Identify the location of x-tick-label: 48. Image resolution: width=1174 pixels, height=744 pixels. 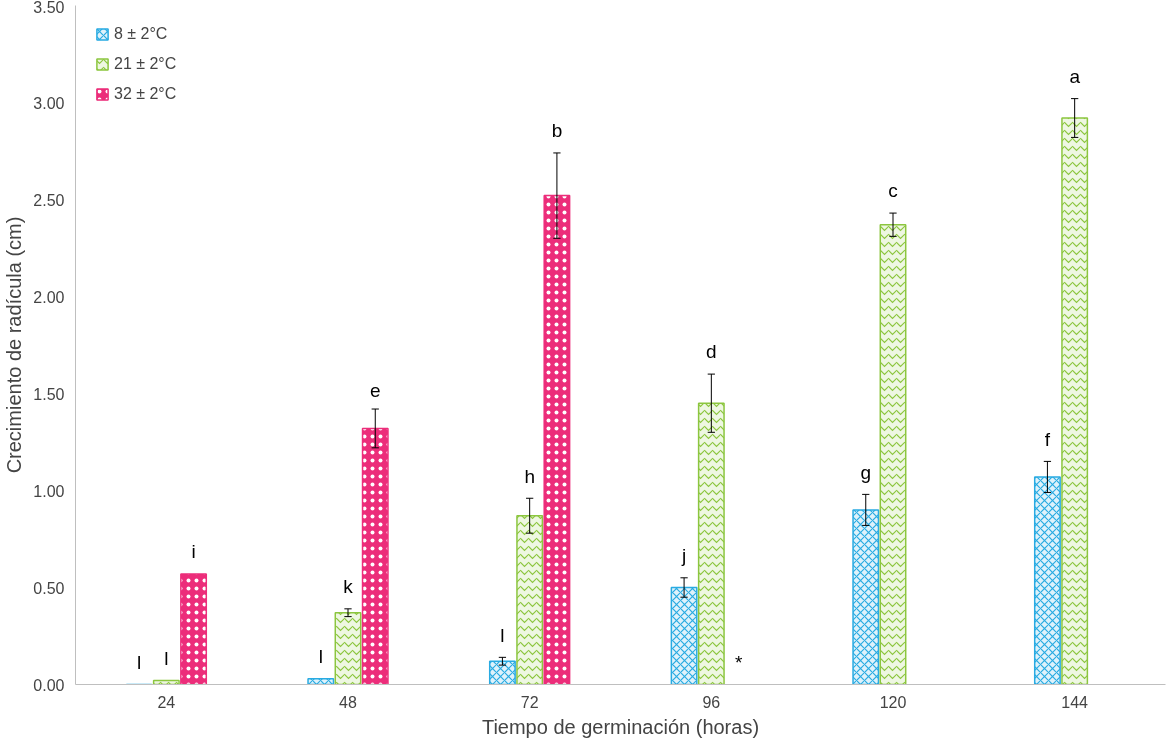
(348, 702).